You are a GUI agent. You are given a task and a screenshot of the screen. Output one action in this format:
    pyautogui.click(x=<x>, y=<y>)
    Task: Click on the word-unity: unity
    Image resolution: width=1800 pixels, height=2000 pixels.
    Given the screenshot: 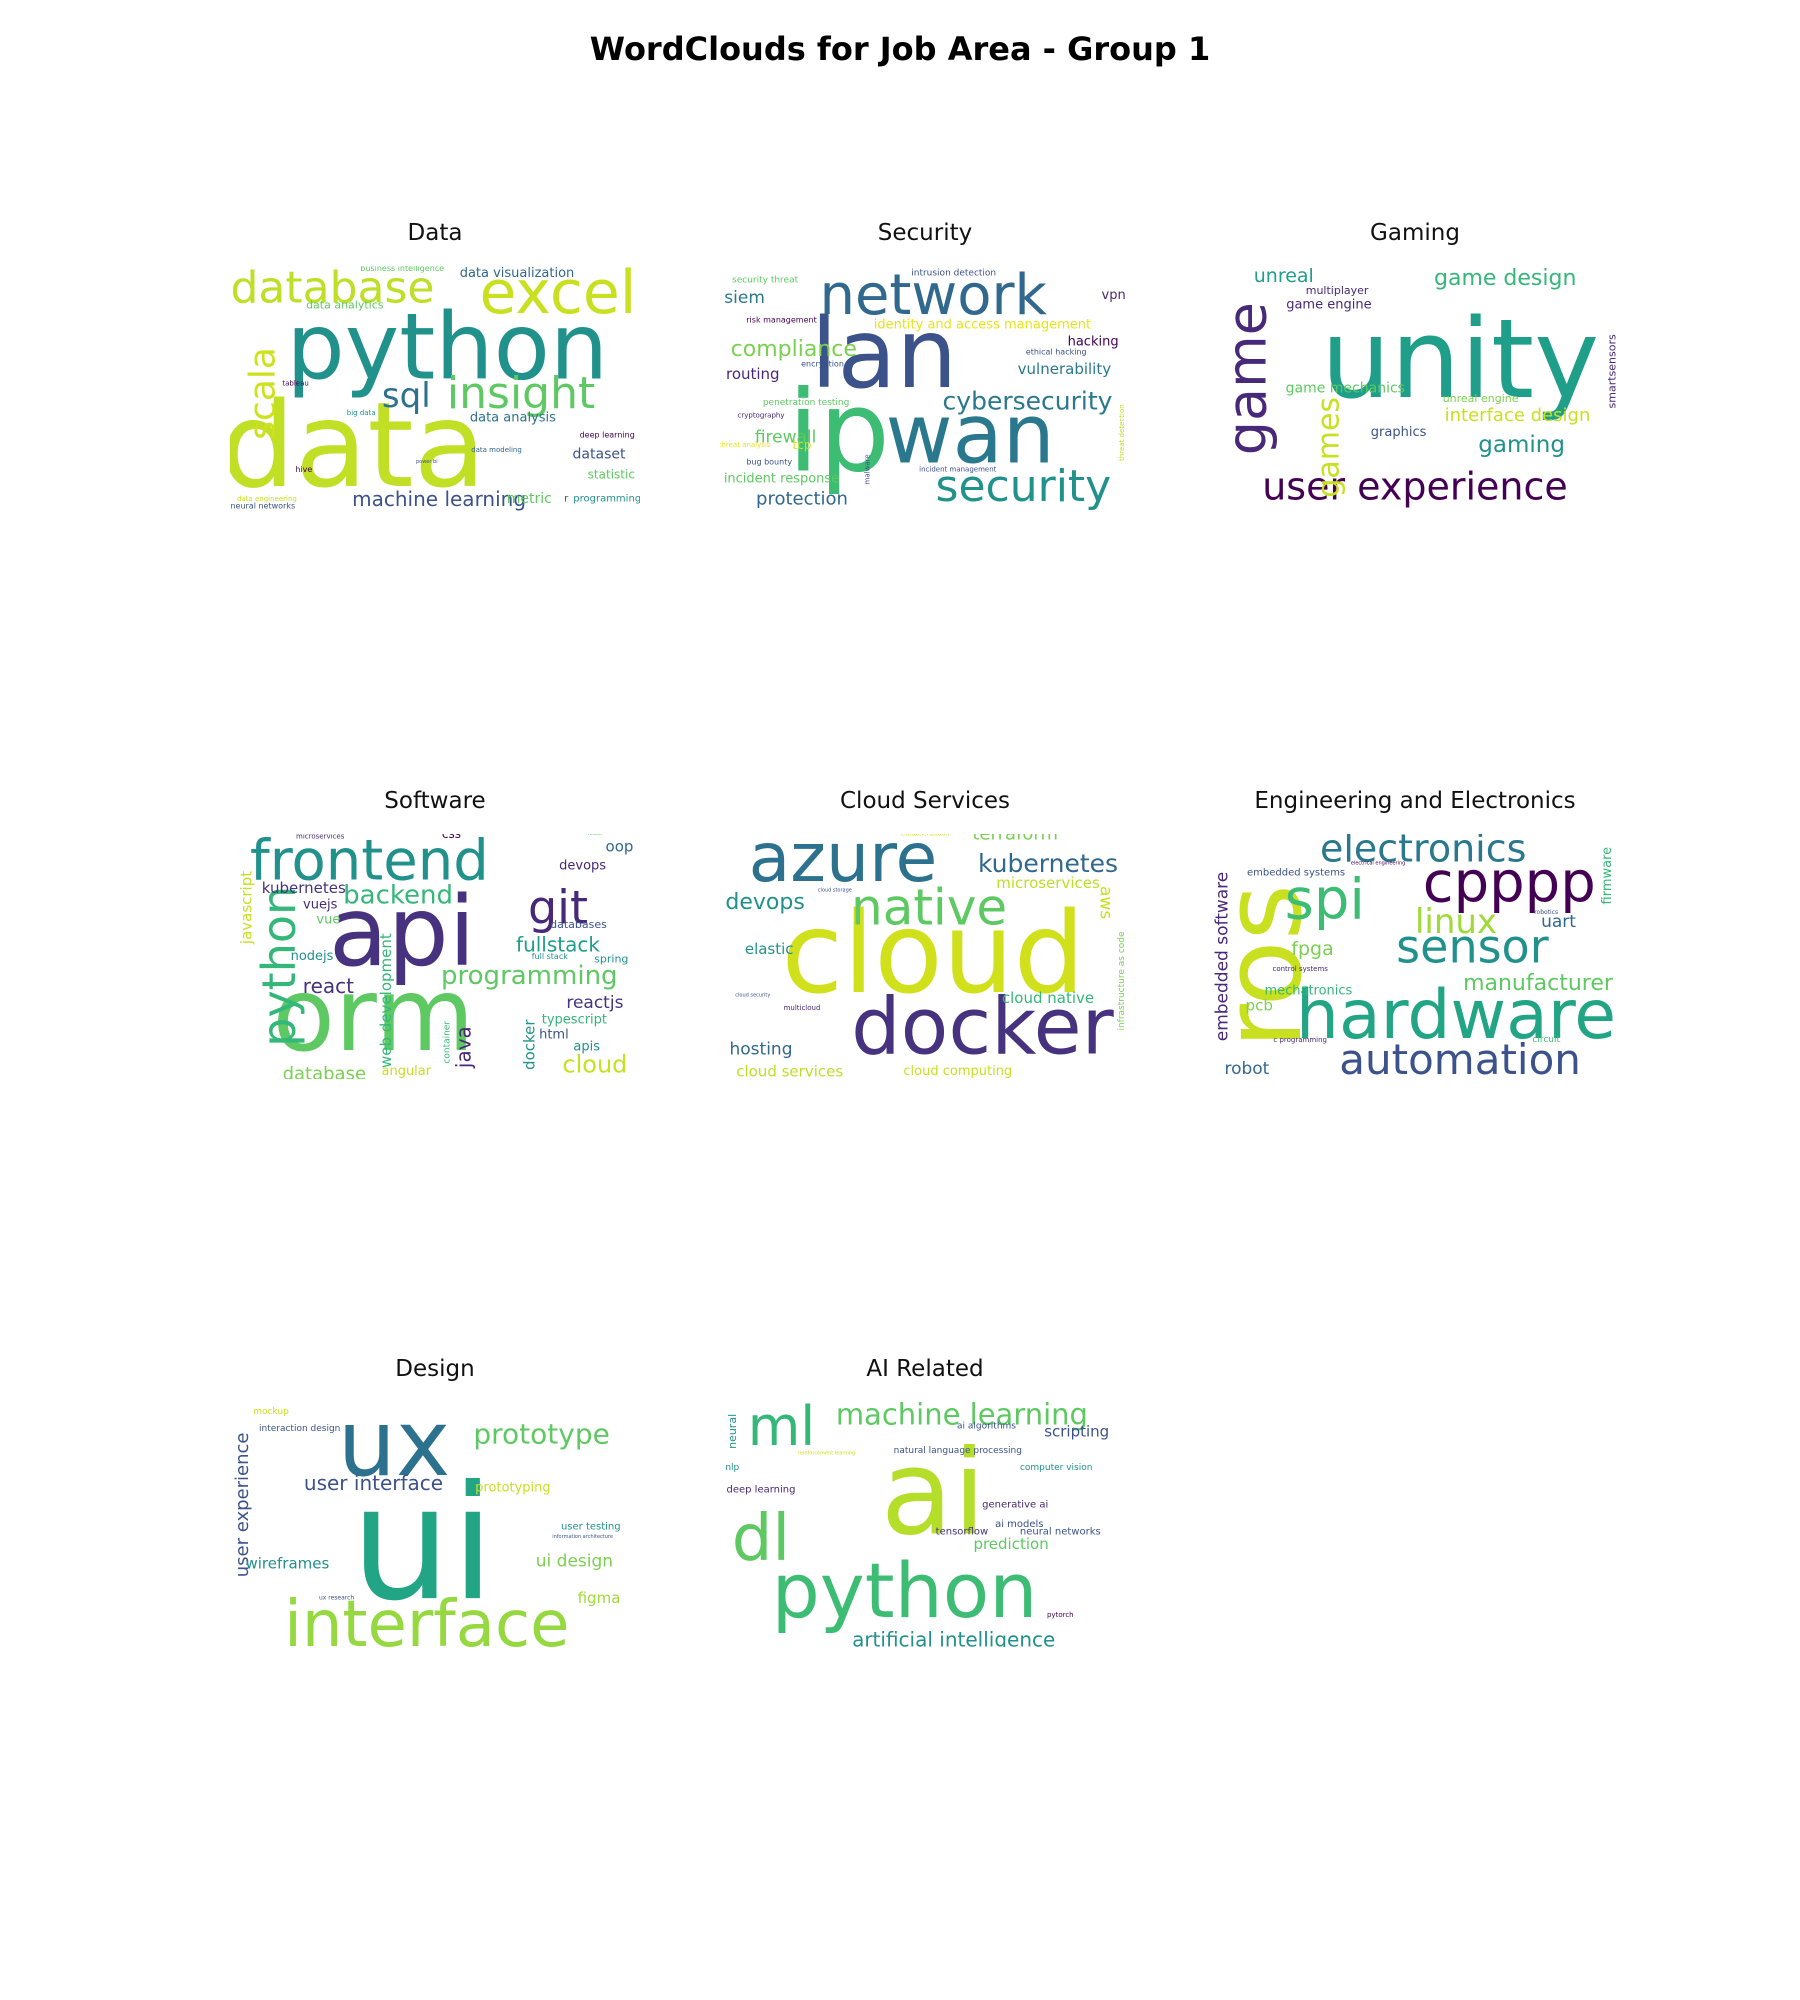 What is the action you would take?
    pyautogui.click(x=1460, y=359)
    